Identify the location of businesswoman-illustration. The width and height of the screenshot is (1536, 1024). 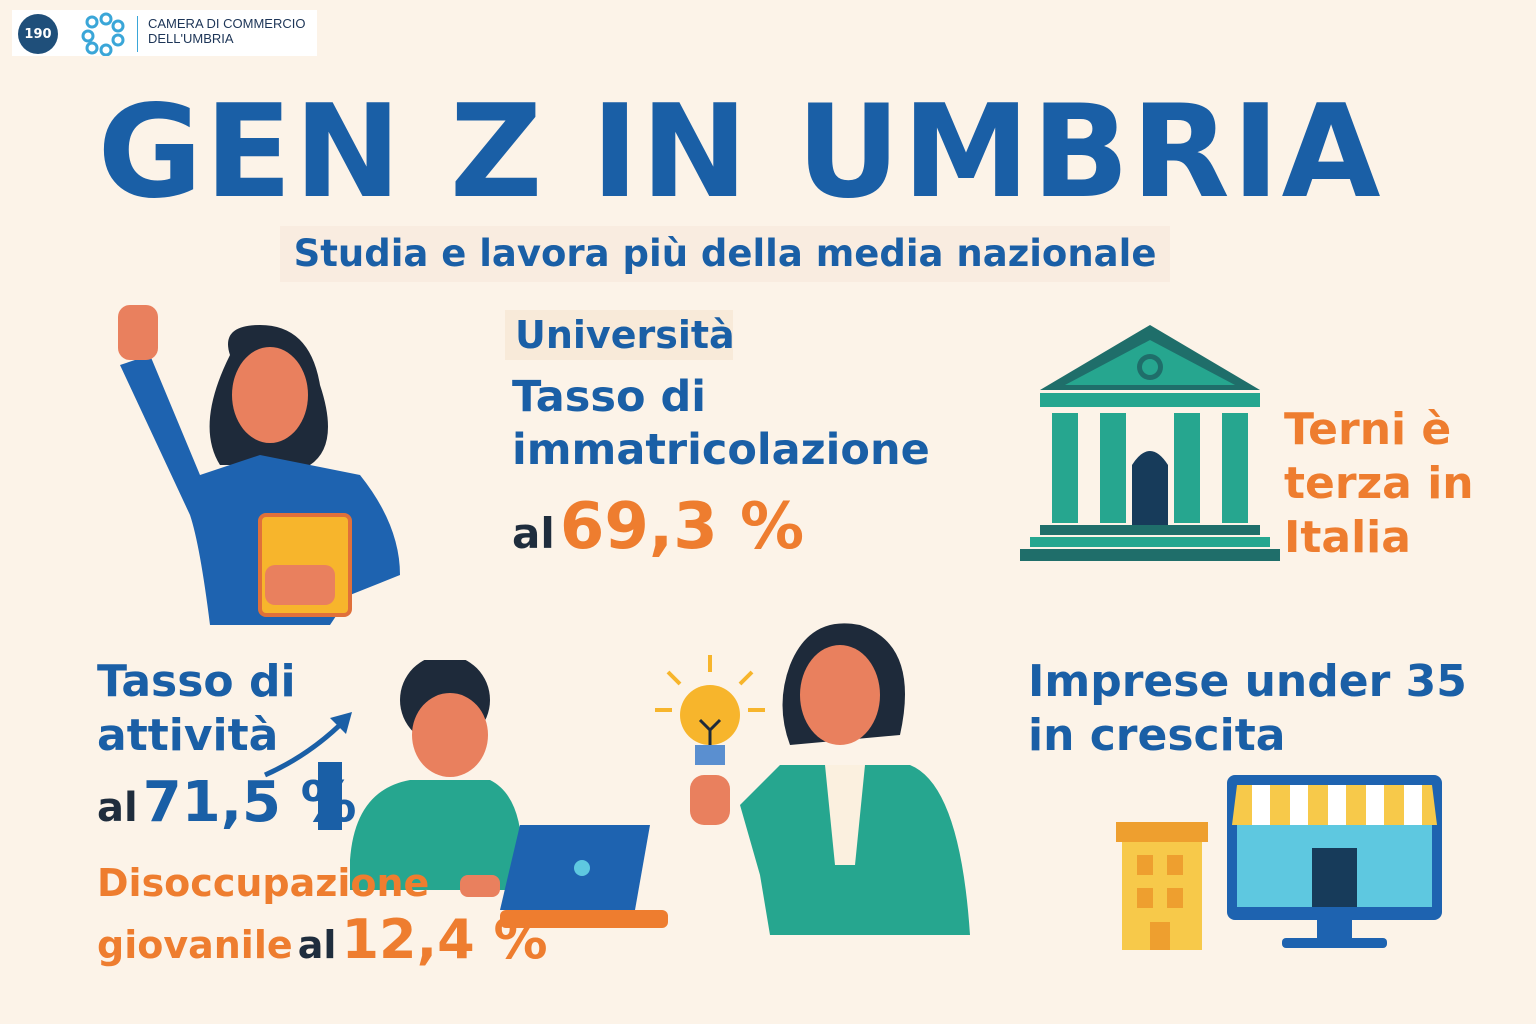
(830, 779).